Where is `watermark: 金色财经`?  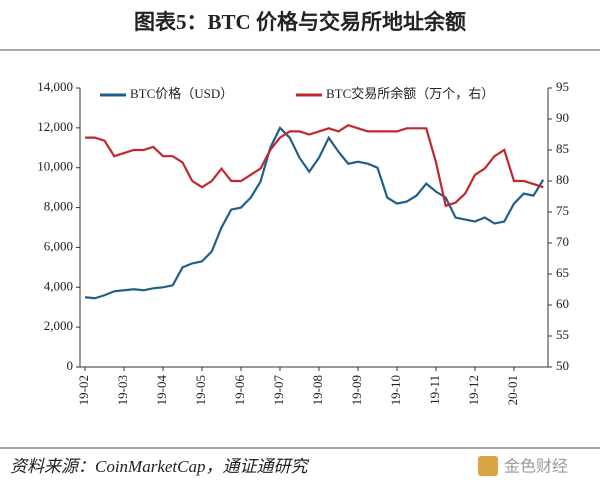 watermark: 金色财经 is located at coordinates (536, 466).